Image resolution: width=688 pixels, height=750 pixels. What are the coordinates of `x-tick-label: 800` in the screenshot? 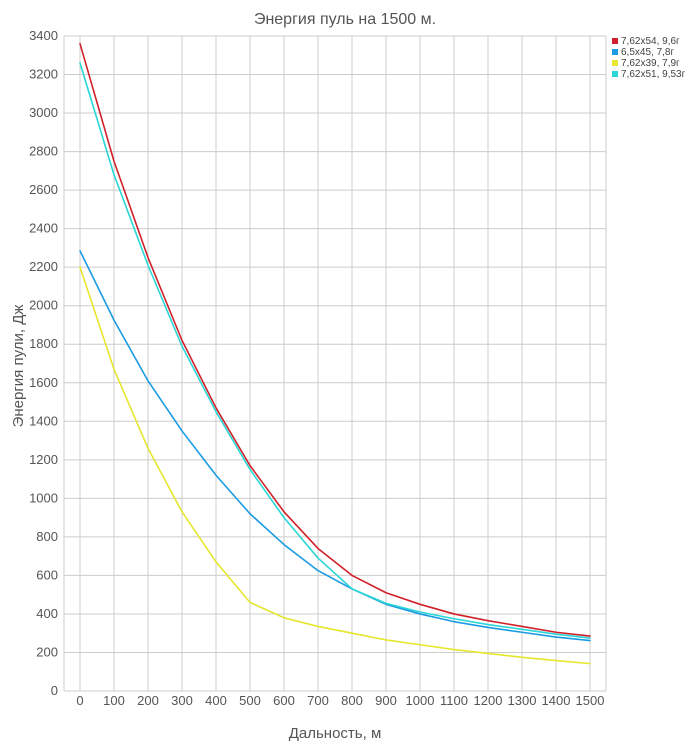 It's located at (352, 700).